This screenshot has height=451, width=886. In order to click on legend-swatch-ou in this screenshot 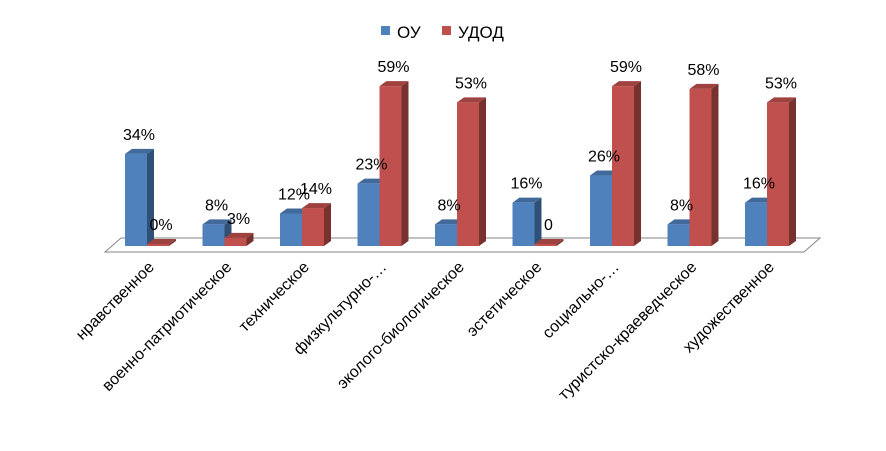, I will do `click(385, 30)`.